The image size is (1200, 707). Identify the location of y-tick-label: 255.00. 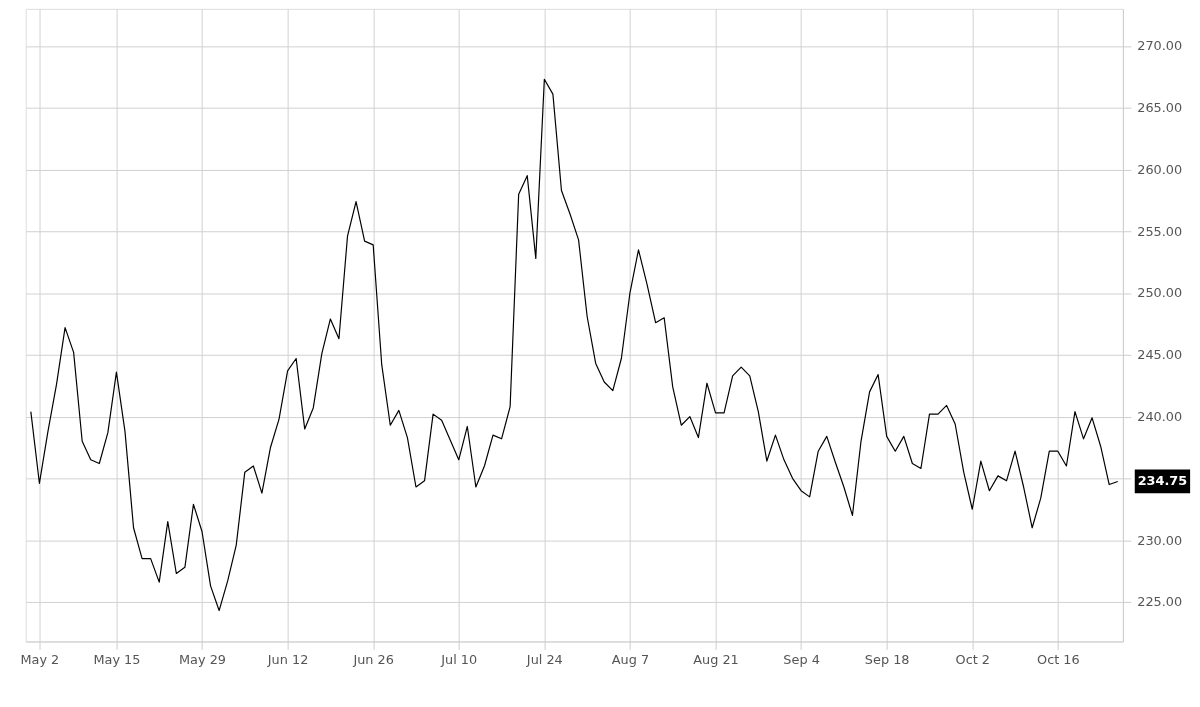
(1160, 231).